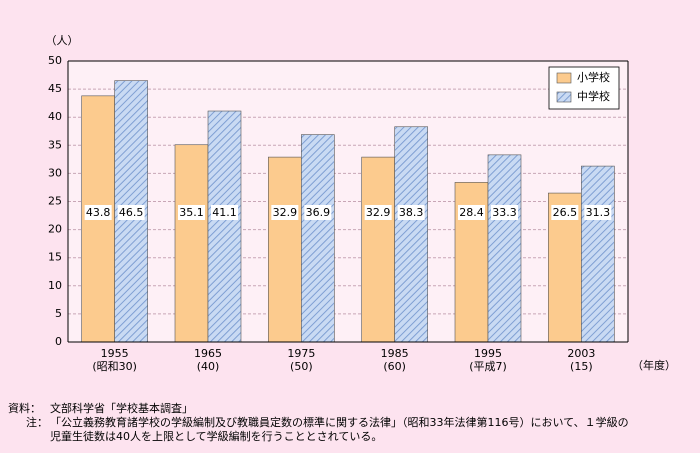 The width and height of the screenshot is (700, 453). I want to click on value-label: 33.3, so click(504, 212).